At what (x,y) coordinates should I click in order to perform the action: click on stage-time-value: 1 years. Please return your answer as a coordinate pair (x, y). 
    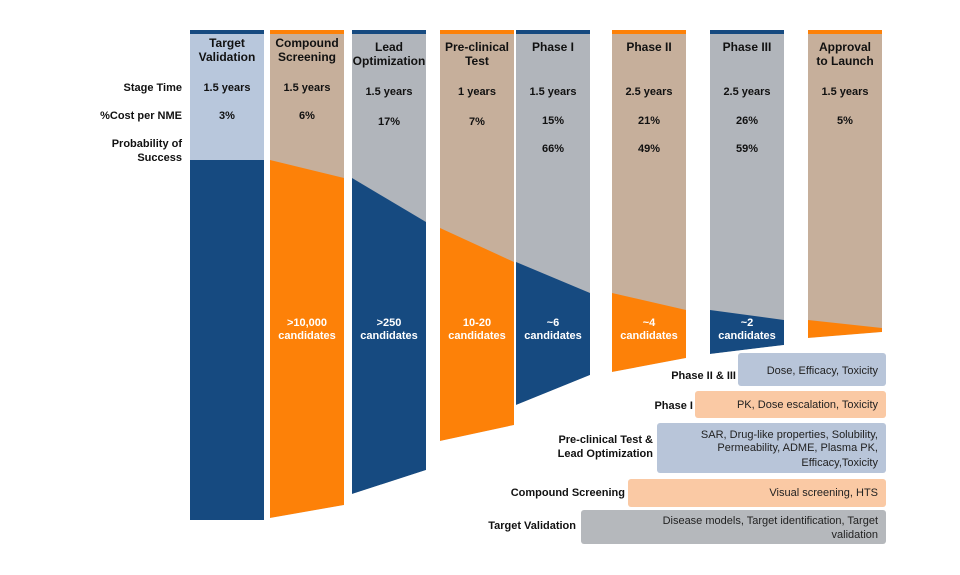
    Looking at the image, I should click on (477, 92).